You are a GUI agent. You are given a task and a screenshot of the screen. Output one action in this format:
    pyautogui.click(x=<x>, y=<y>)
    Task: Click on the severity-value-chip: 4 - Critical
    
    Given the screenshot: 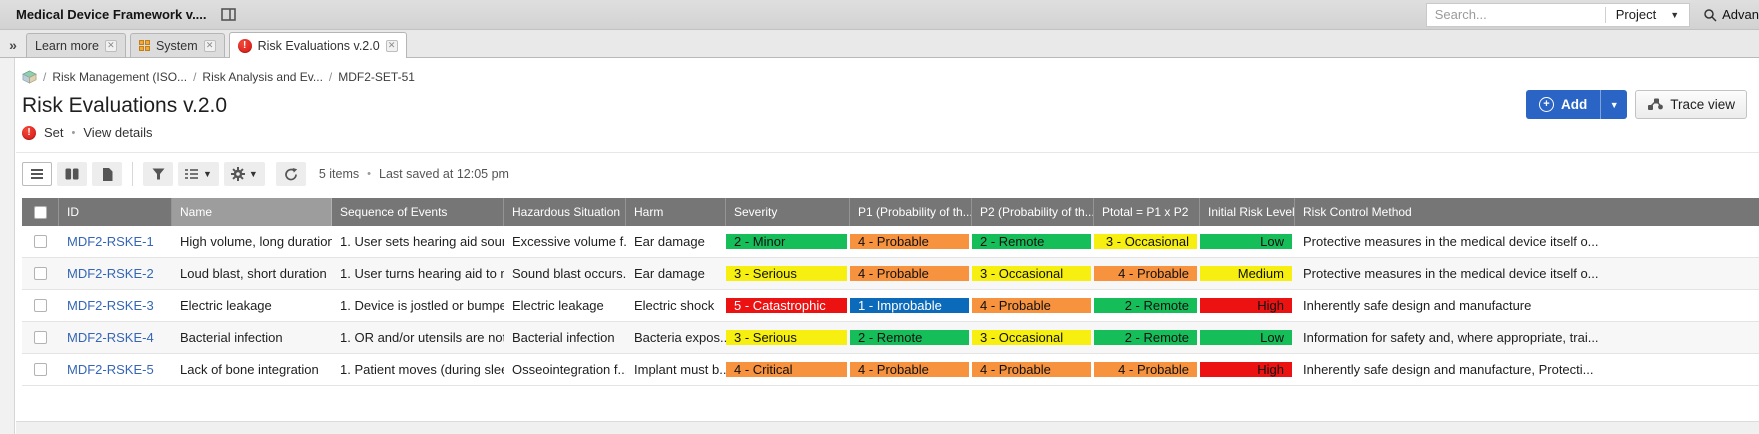 What is the action you would take?
    pyautogui.click(x=786, y=369)
    